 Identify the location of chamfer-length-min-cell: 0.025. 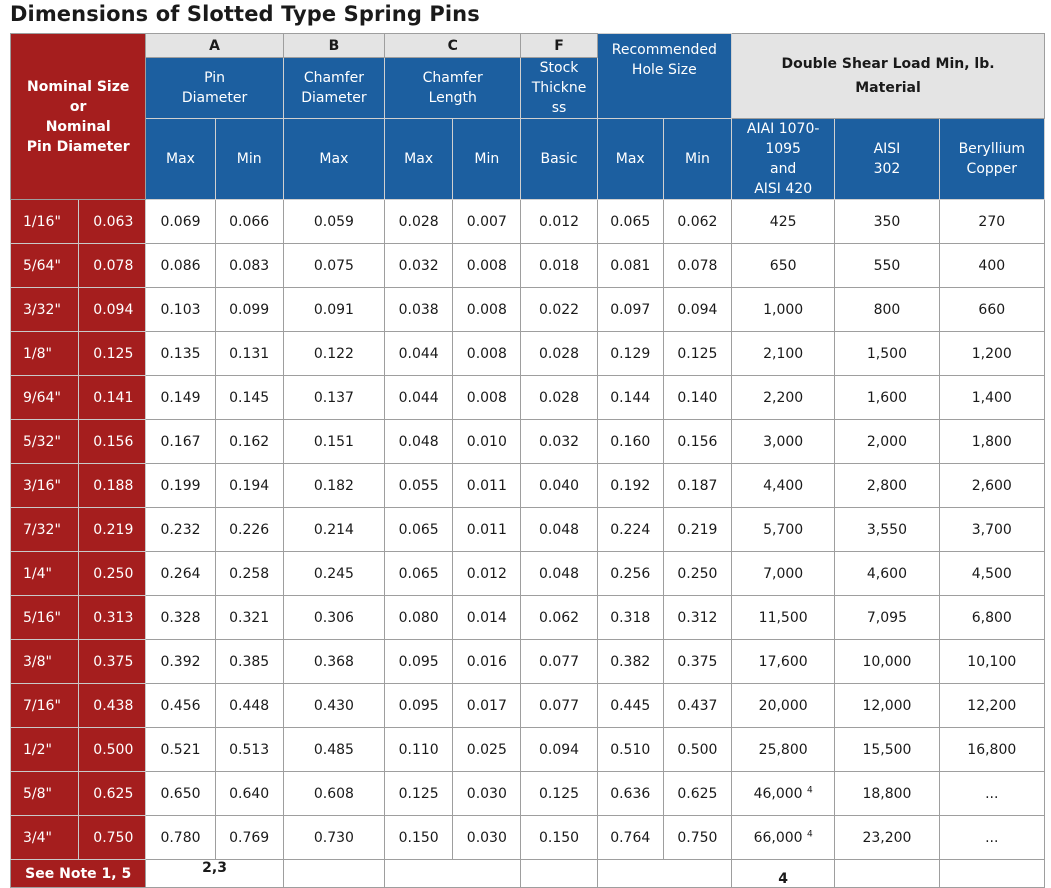
(487, 749).